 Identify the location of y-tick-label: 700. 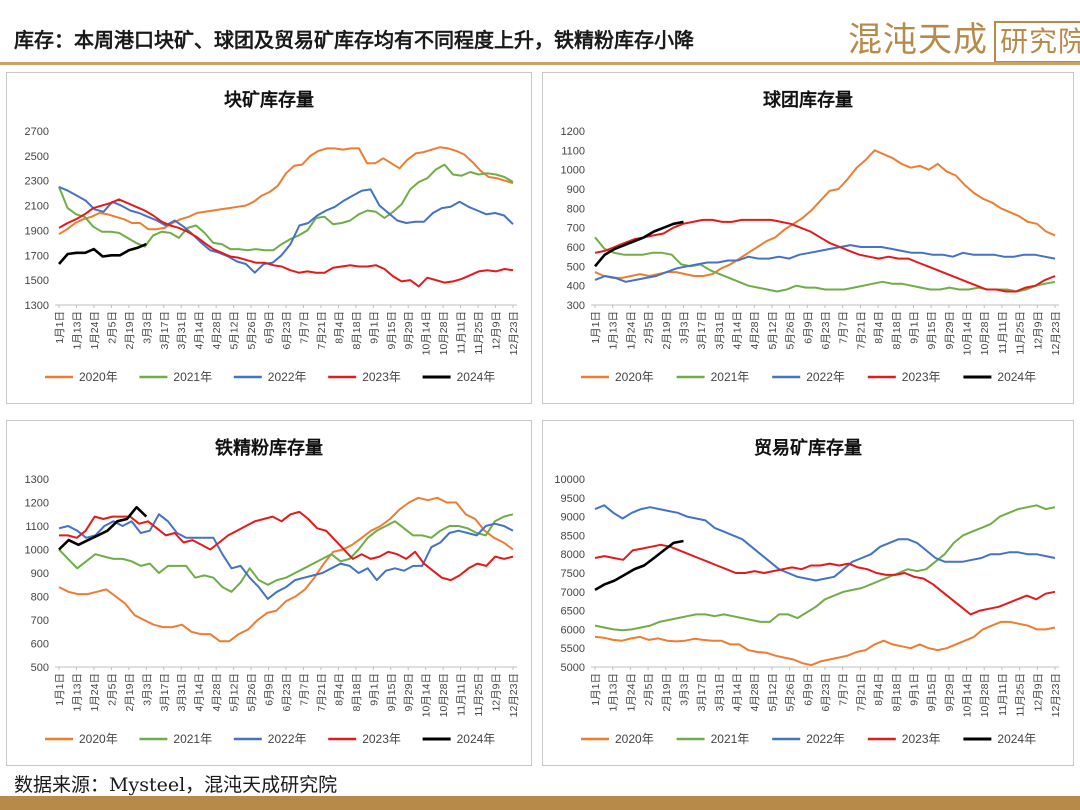
(576, 229).